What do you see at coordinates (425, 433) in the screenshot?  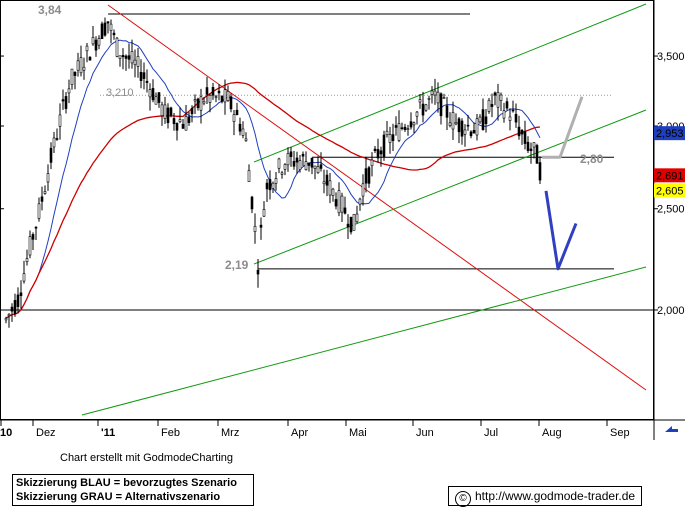 I see `x-tick-label: Jun` at bounding box center [425, 433].